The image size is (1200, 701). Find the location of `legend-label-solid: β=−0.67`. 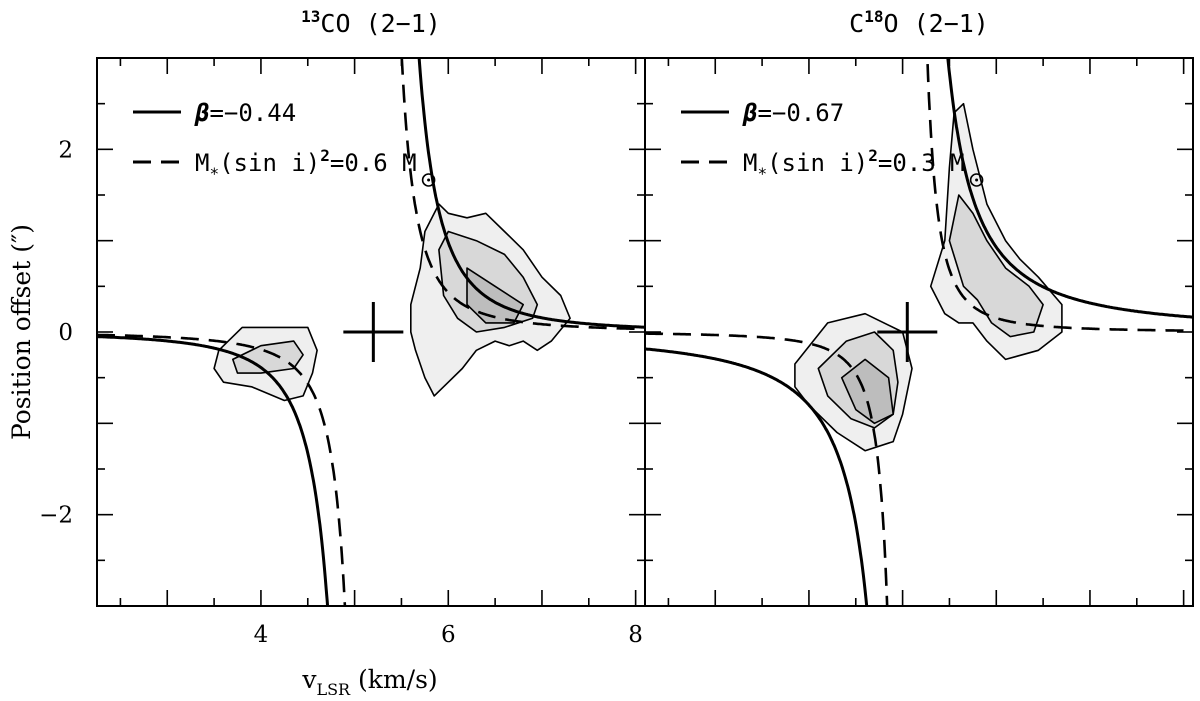

legend-label-solid: β=−0.67 is located at coordinates (793, 113).